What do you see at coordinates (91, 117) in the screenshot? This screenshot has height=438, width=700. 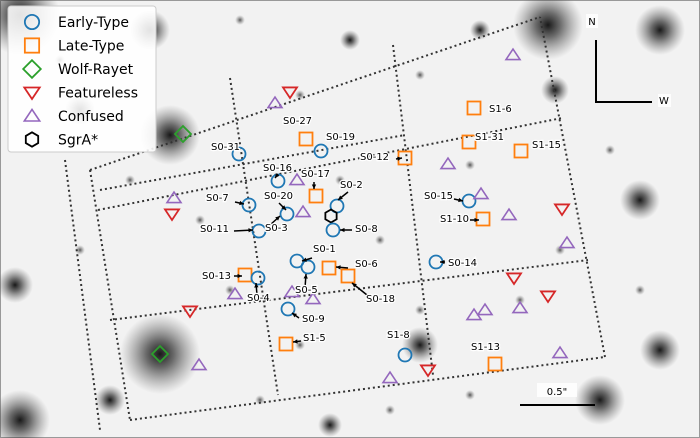 I see `legend-label: Confused` at bounding box center [91, 117].